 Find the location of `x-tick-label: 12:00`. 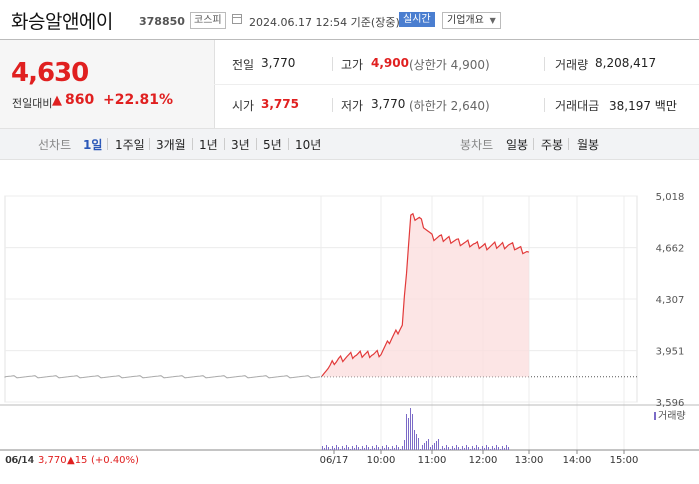

x-tick-label: 12:00 is located at coordinates (483, 460).